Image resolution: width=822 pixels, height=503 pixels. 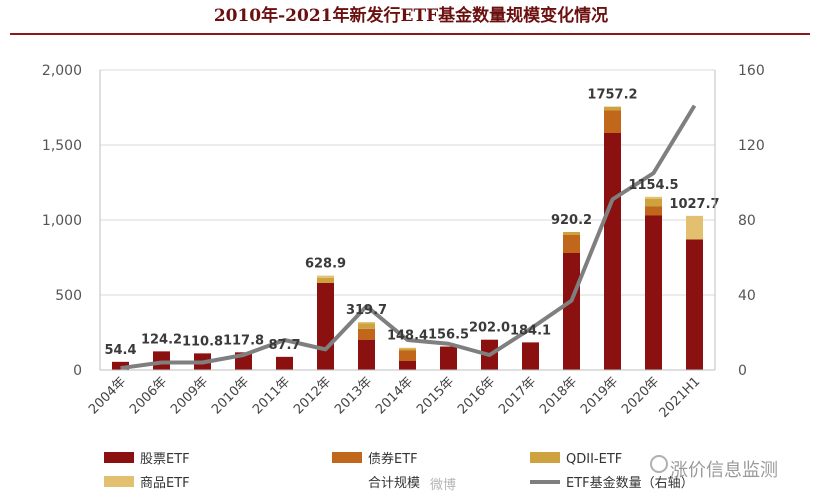 What do you see at coordinates (411, 16) in the screenshot?
I see `chart-title: 2010年-2021年新发行ETF基金数量规模变化情况` at bounding box center [411, 16].